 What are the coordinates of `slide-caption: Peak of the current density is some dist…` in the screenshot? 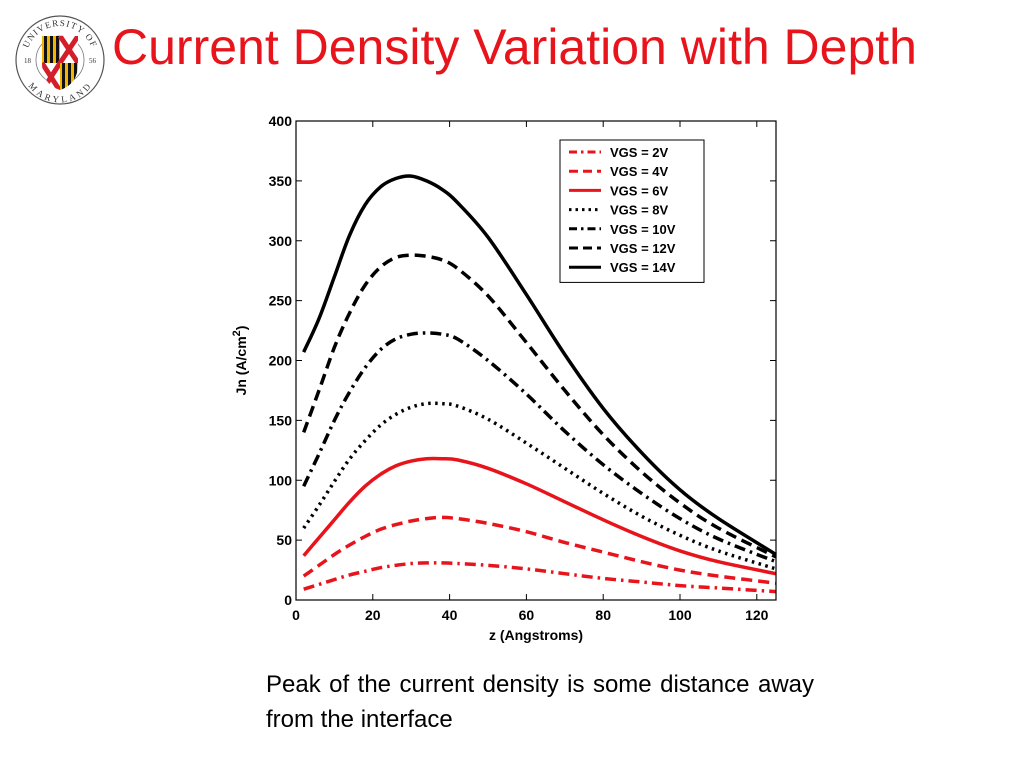 It's located at (540, 702).